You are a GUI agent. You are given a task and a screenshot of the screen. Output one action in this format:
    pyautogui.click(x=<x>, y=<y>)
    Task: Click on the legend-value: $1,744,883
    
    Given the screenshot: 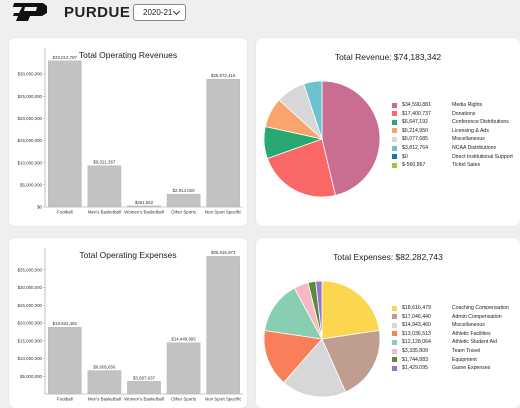 What is the action you would take?
    pyautogui.click(x=415, y=359)
    